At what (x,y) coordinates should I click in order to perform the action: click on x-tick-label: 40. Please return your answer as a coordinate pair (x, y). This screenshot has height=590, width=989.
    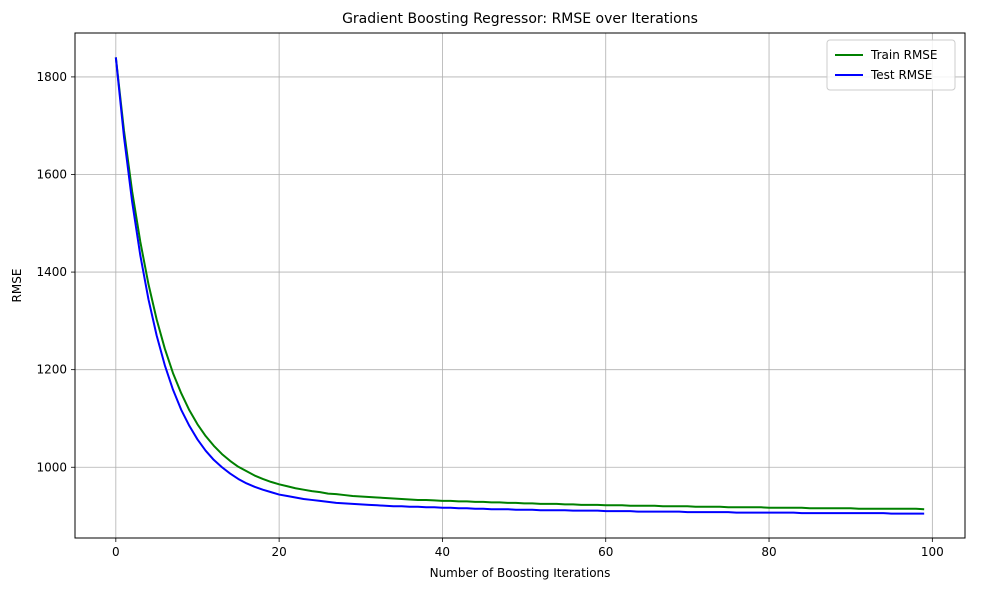
    Looking at the image, I should click on (442, 552).